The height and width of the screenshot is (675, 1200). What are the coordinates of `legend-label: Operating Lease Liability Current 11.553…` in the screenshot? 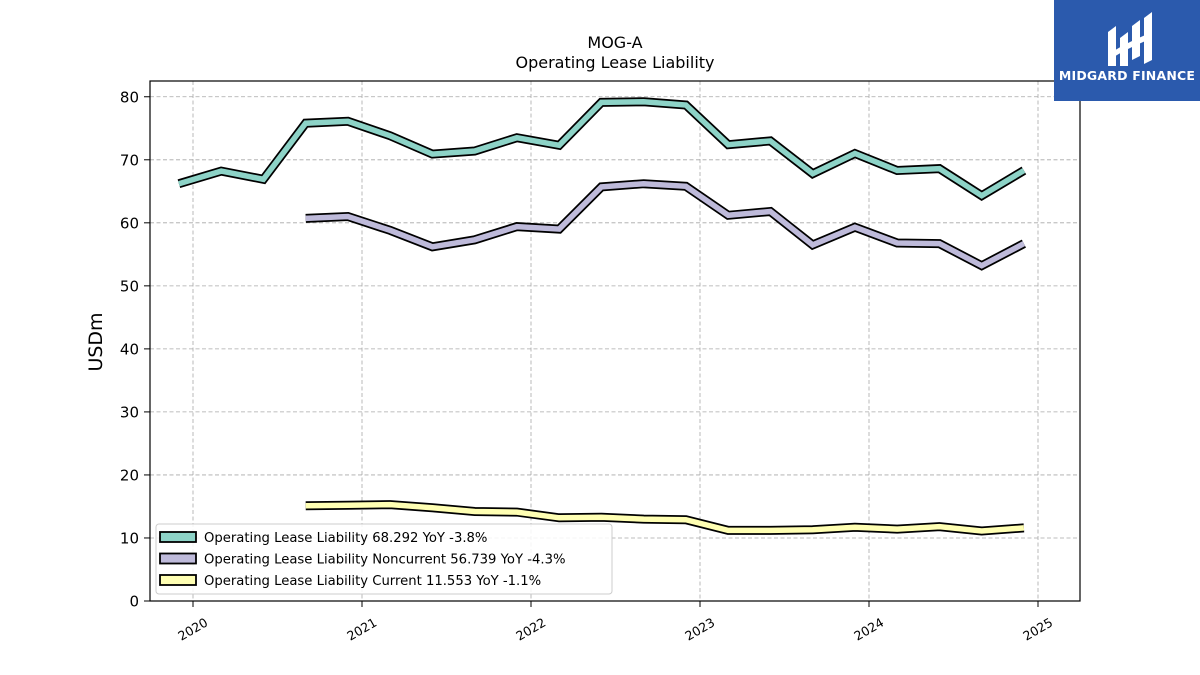 It's located at (372, 581).